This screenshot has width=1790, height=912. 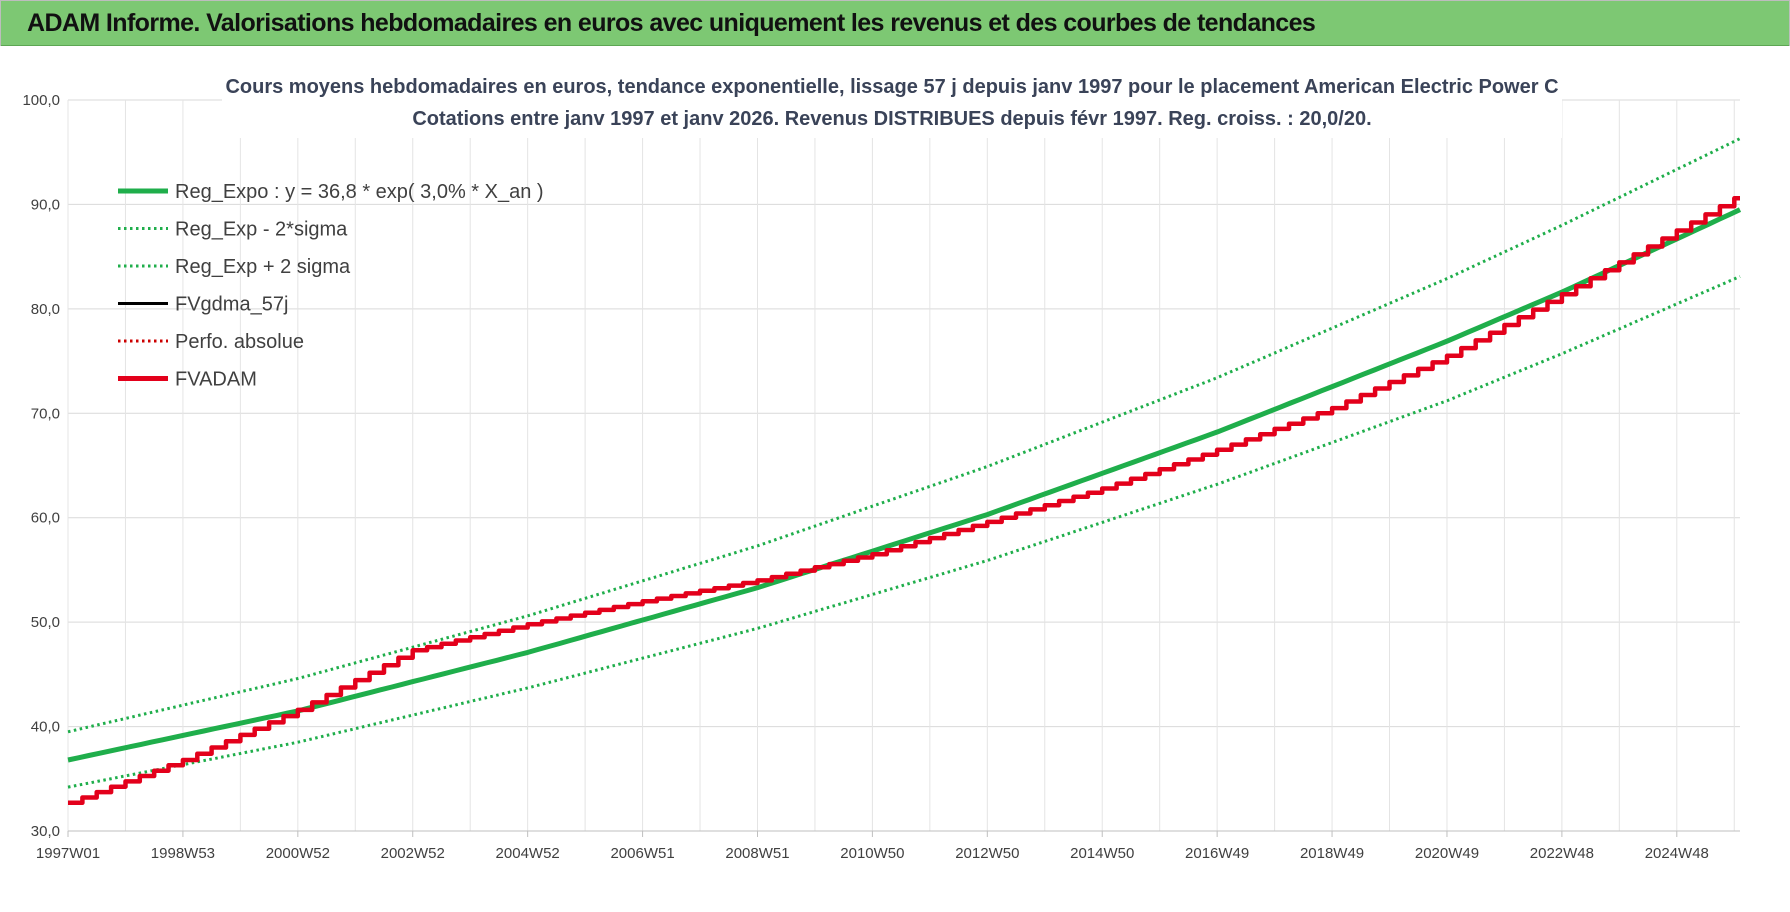 I want to click on y-tick-label: 100,0, so click(x=41, y=100).